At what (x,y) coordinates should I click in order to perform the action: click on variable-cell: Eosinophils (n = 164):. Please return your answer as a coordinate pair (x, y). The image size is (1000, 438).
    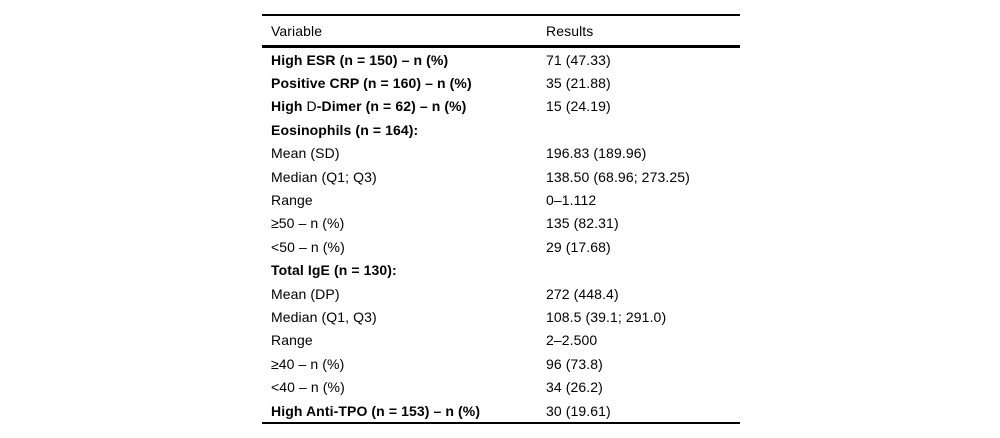
    Looking at the image, I should click on (345, 129).